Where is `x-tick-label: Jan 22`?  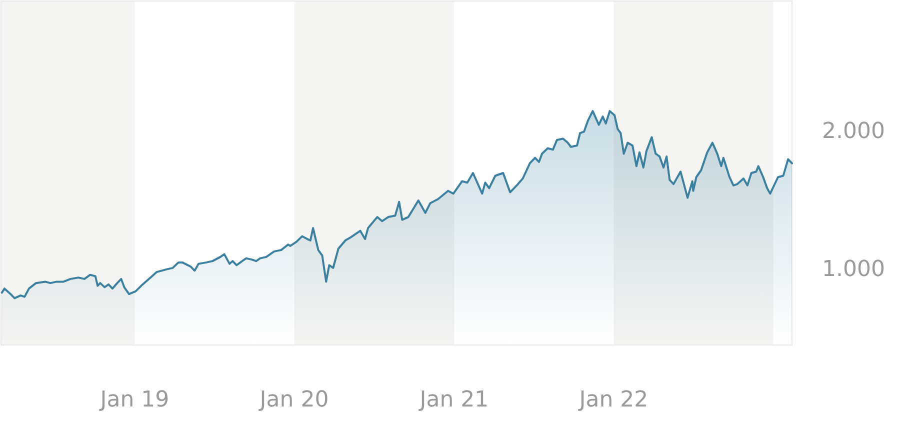 x-tick-label: Jan 22 is located at coordinates (612, 400).